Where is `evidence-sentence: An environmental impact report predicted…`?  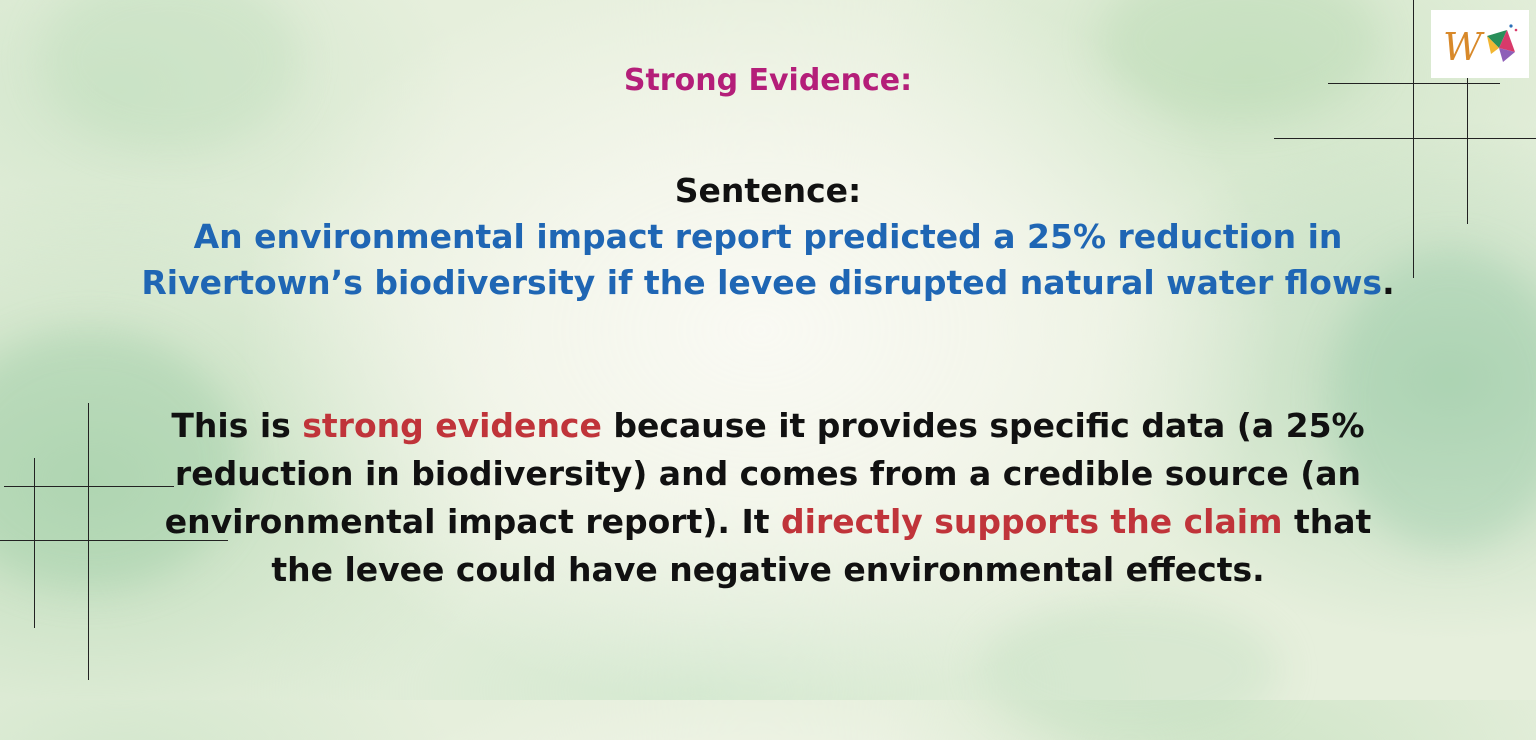 evidence-sentence: An environmental impact report predicted… is located at coordinates (768, 260).